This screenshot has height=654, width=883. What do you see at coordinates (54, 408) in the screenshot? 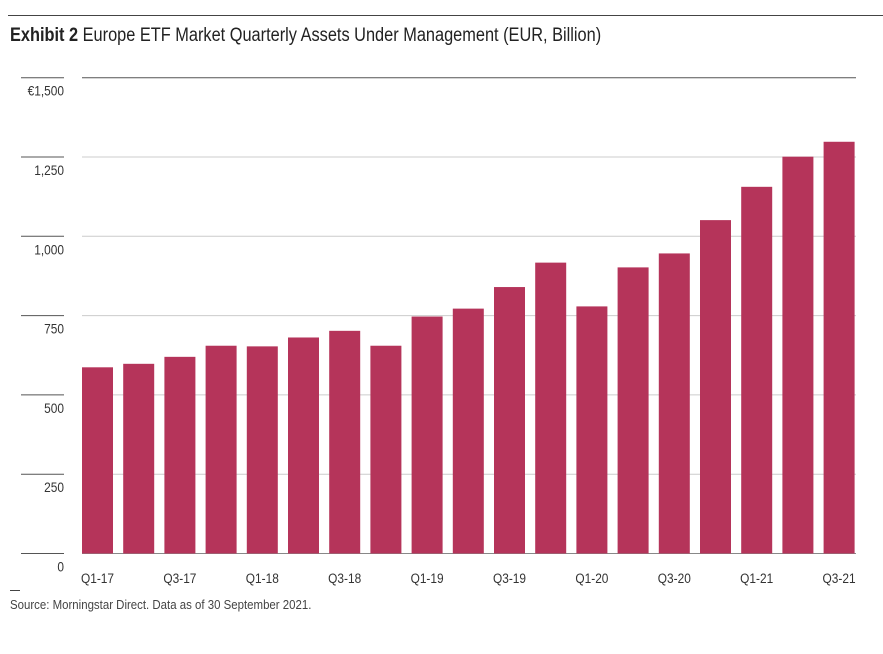
I see `y-tick-label: 500` at bounding box center [54, 408].